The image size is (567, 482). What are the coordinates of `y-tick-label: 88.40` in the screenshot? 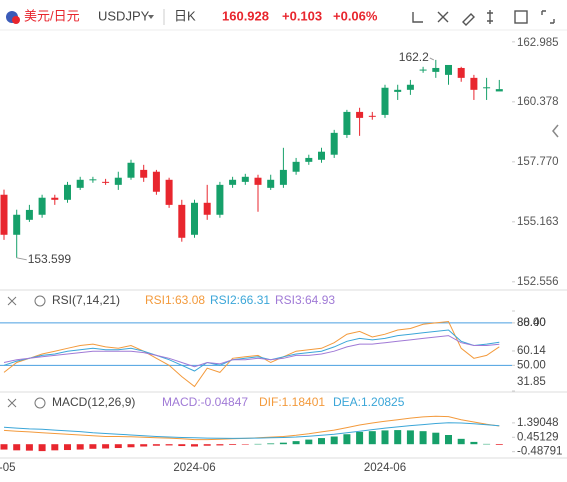 It's located at (531, 323).